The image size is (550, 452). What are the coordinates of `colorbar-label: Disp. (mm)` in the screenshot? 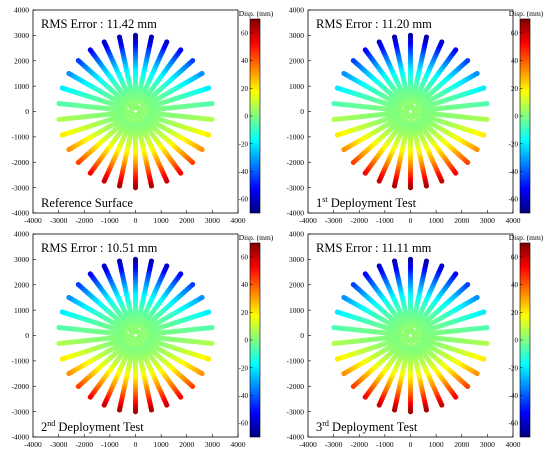 It's located at (256, 13).